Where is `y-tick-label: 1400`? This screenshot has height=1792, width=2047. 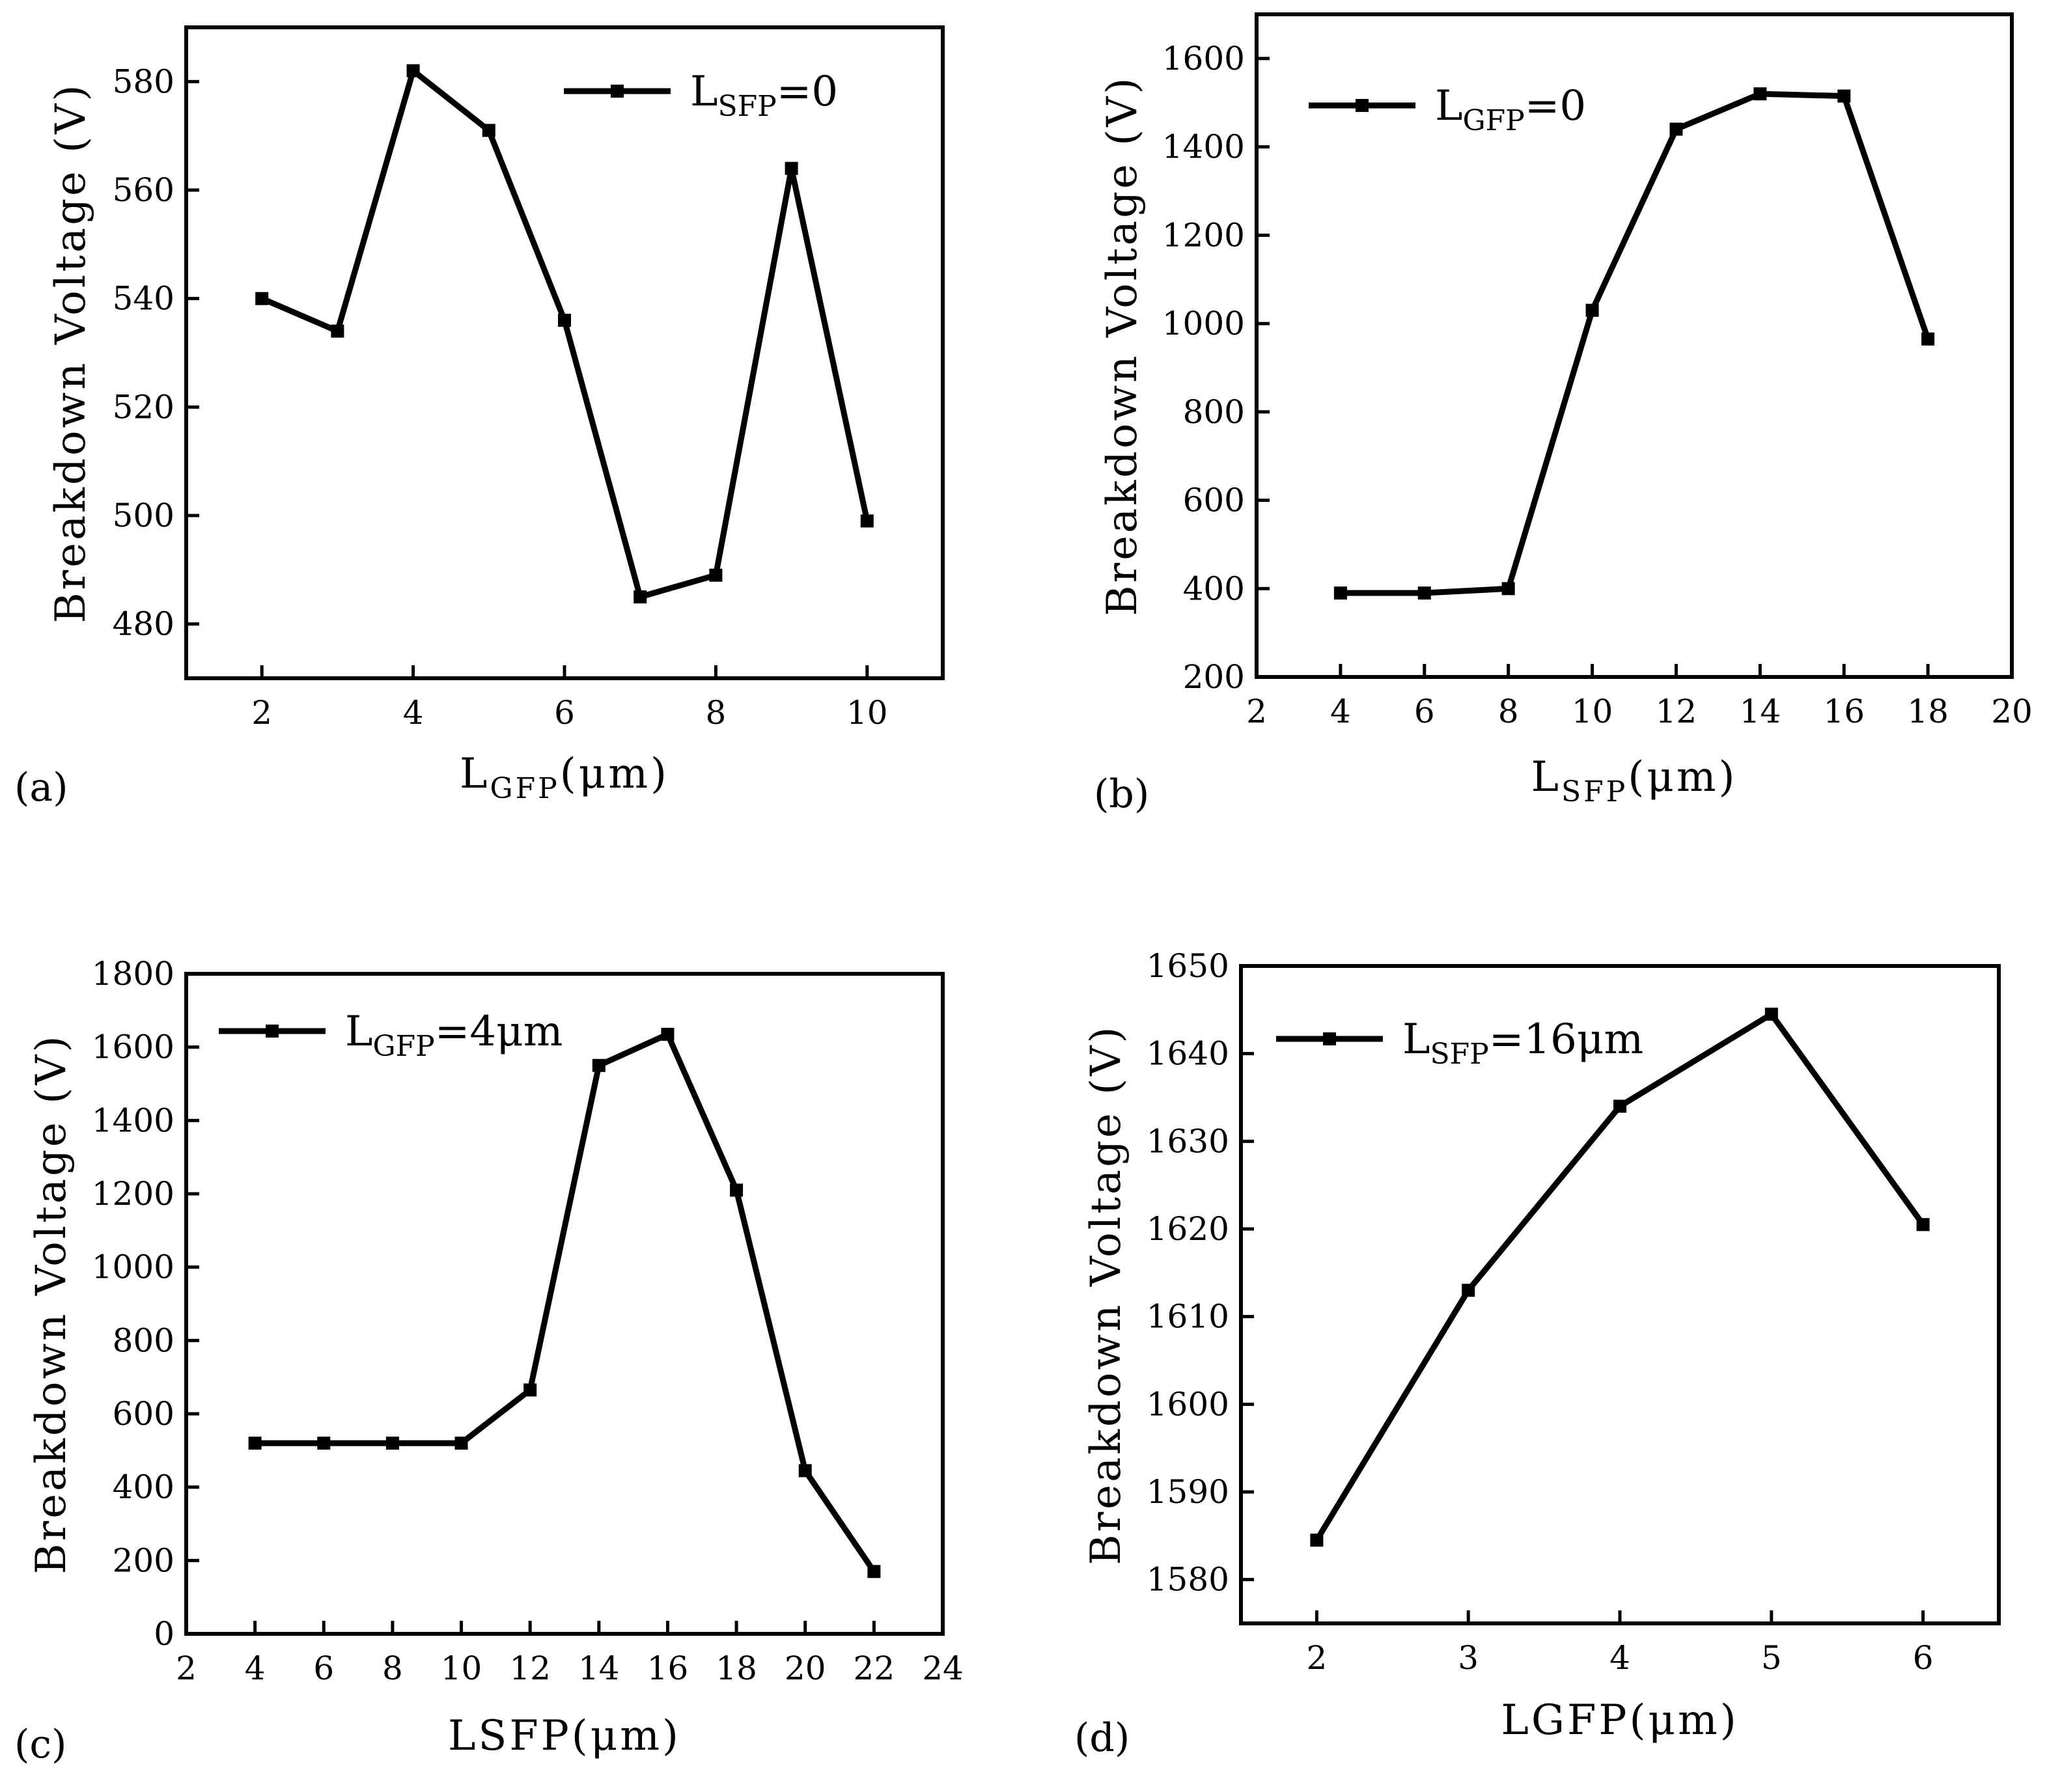
y-tick-label: 1400 is located at coordinates (1203, 147).